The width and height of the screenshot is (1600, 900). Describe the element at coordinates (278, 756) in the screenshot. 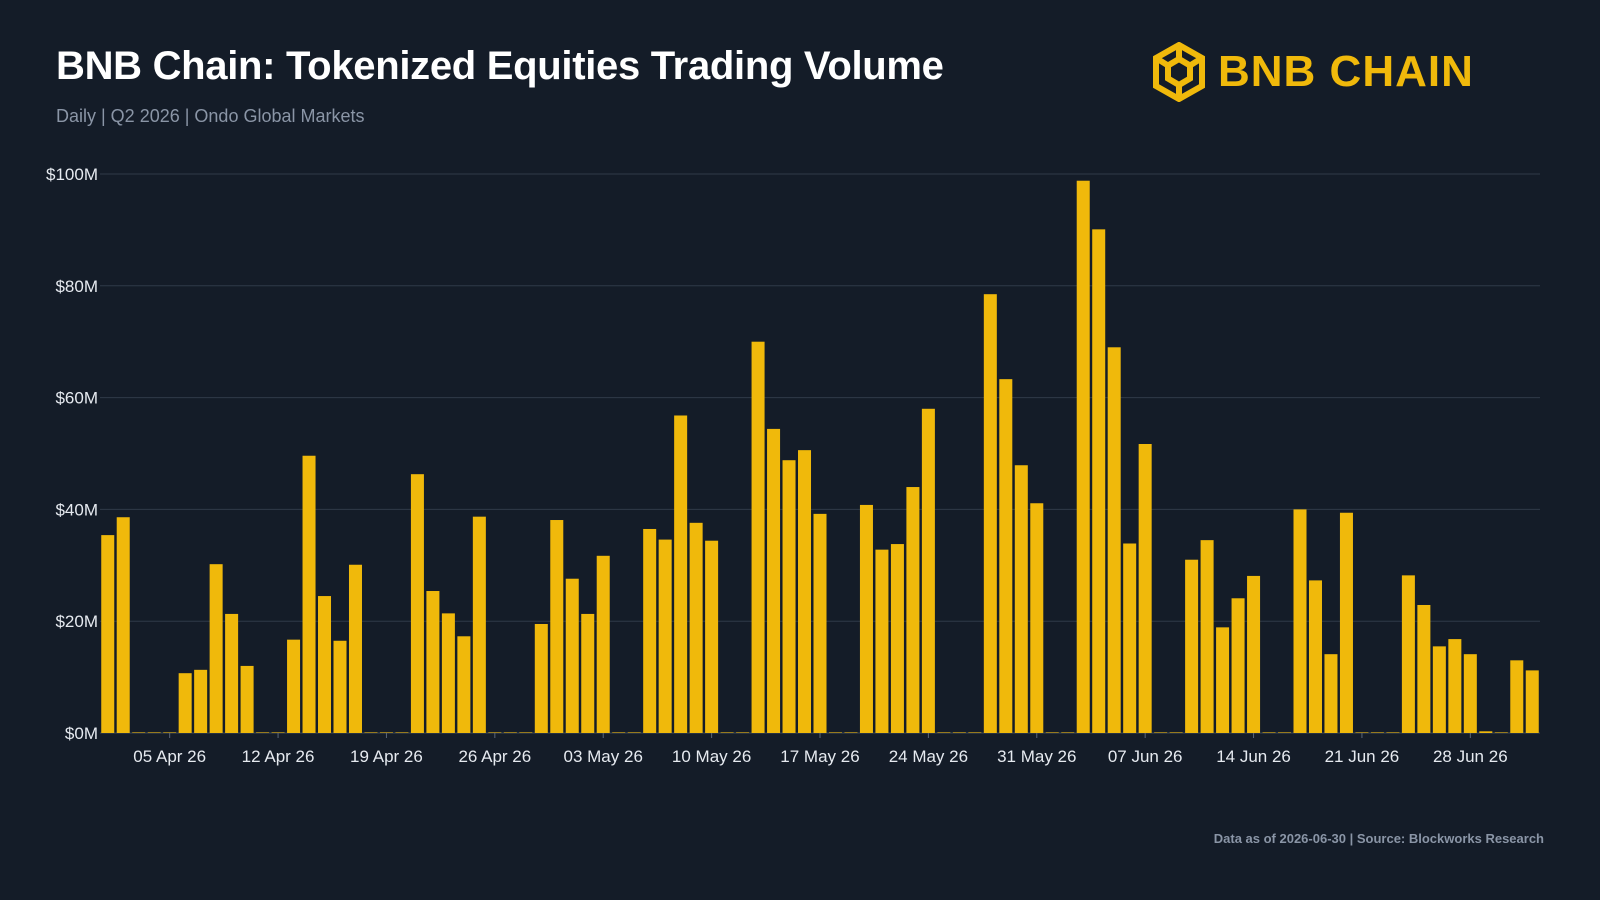

I see `x-tick-label: 12 Apr 26` at that location.